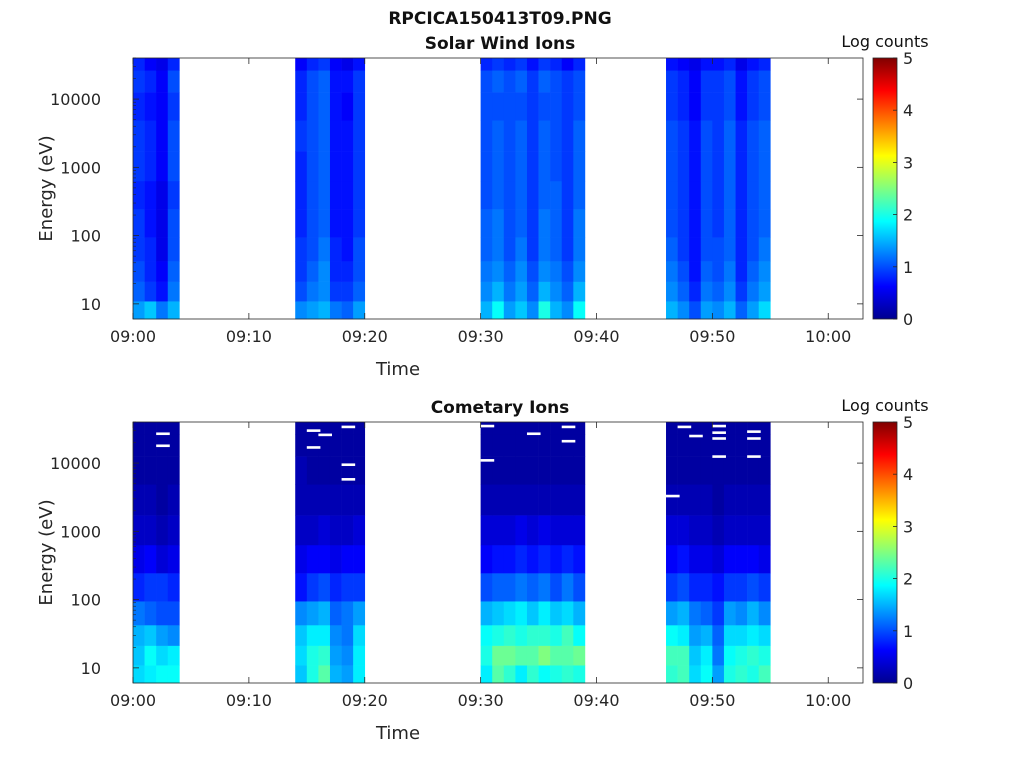 This screenshot has width=1024, height=768. Describe the element at coordinates (500, 44) in the screenshot. I see `panel-title: Solar Wind Ions` at that location.